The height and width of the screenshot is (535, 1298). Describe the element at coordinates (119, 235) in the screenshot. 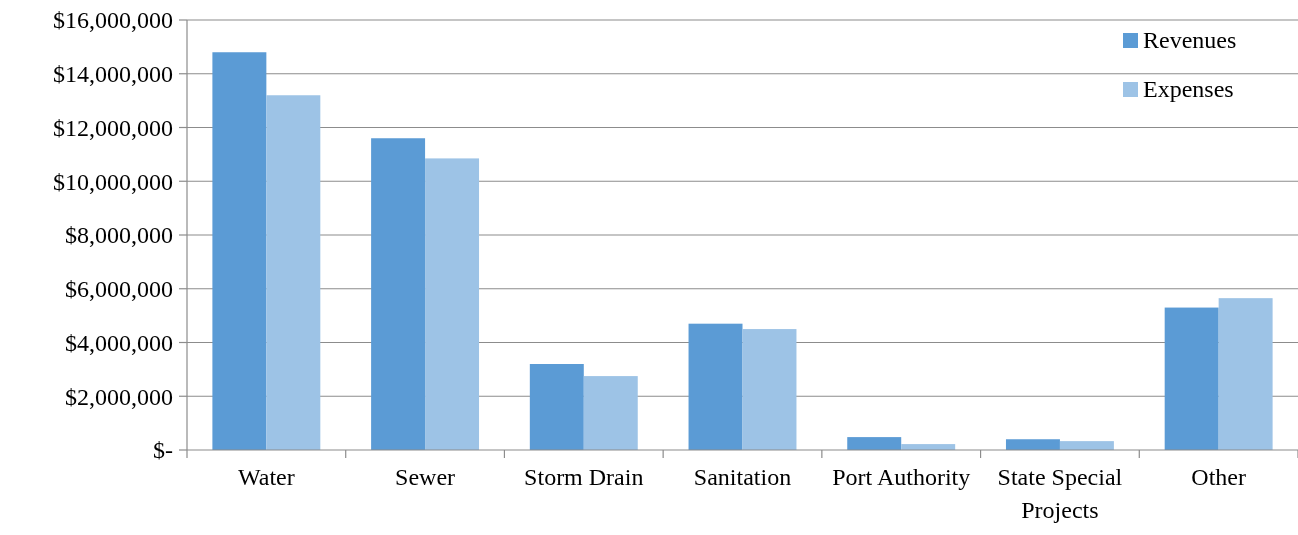

I see `y-tick-label: $8,000,000` at that location.